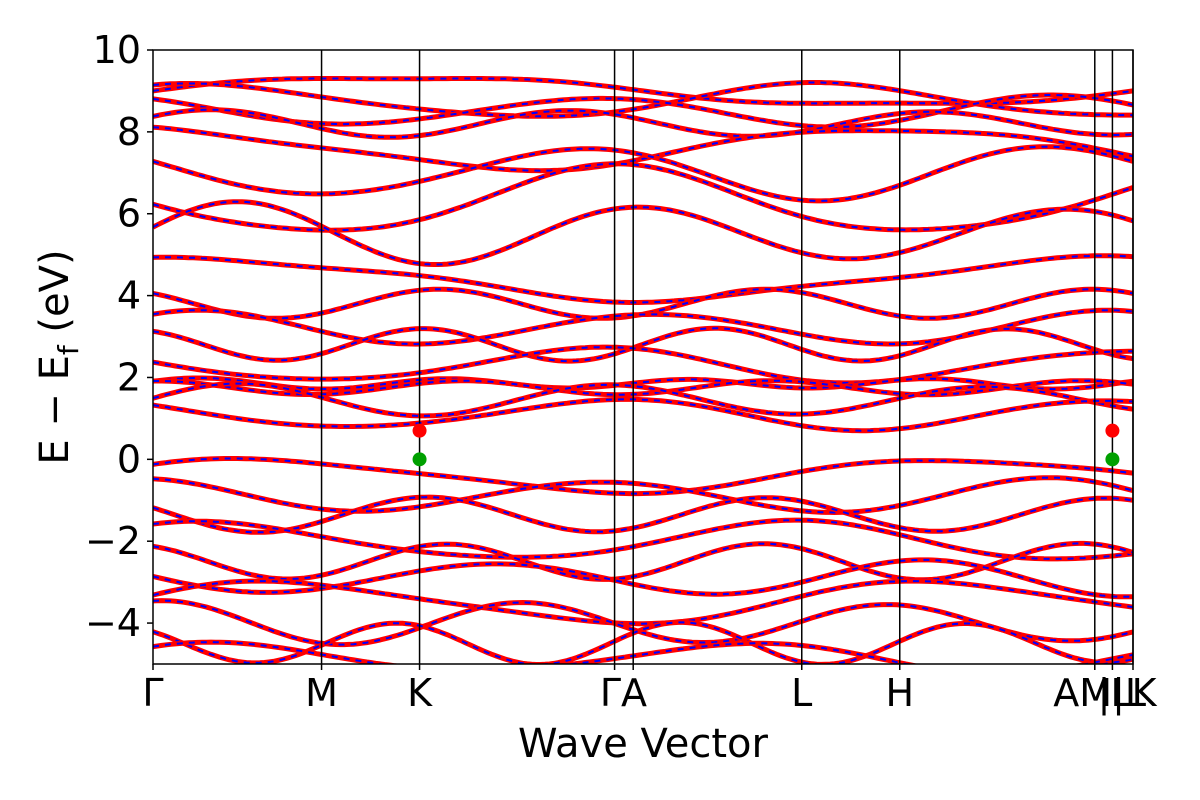 Image resolution: width=1200 pixels, height=800 pixels. I want to click on x-tick-label-5: H, so click(899, 693).